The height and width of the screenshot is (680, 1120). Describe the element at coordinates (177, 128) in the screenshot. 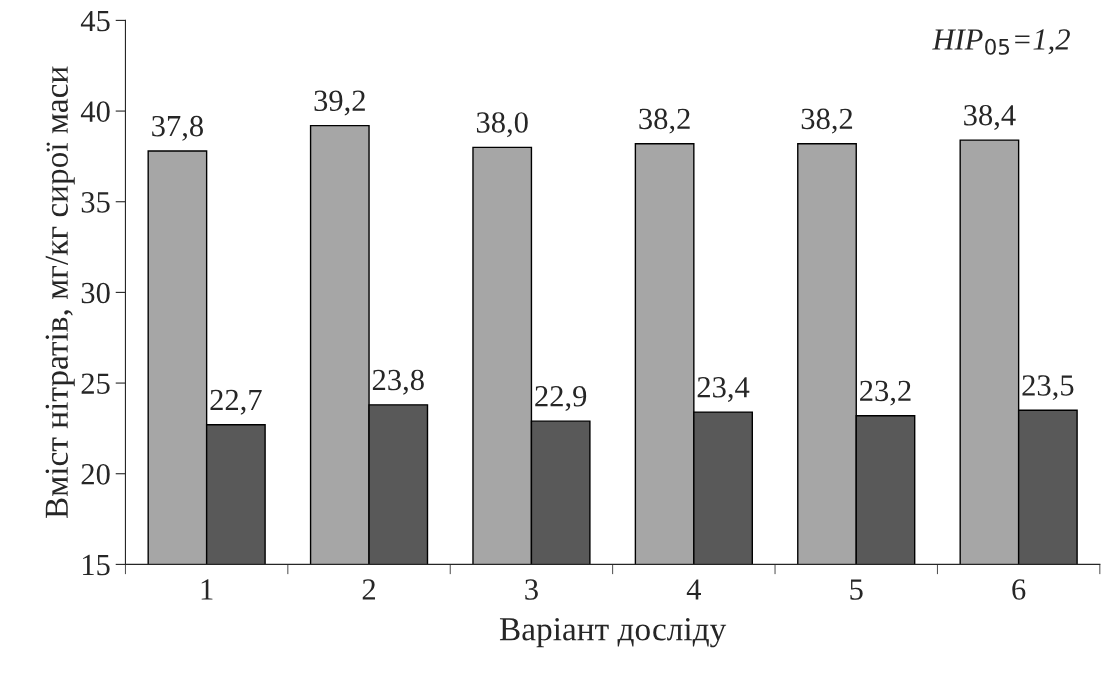

I see `data-label: 37,8` at that location.